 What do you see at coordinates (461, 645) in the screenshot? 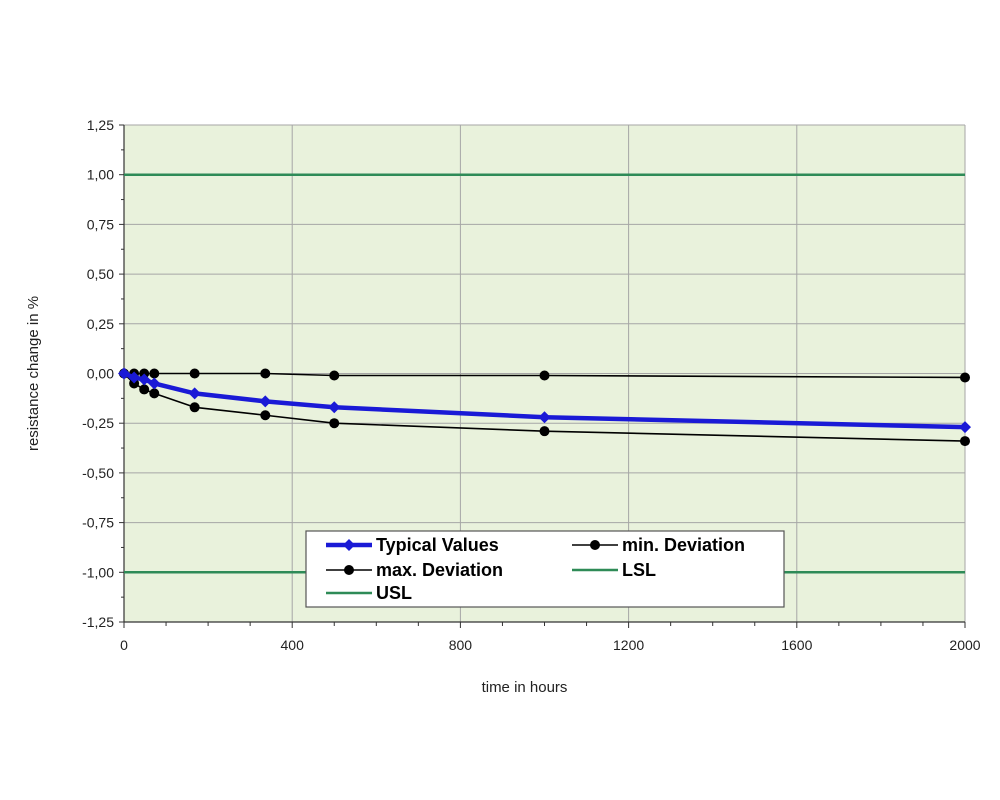
I see `x-tick-label: 800` at bounding box center [461, 645].